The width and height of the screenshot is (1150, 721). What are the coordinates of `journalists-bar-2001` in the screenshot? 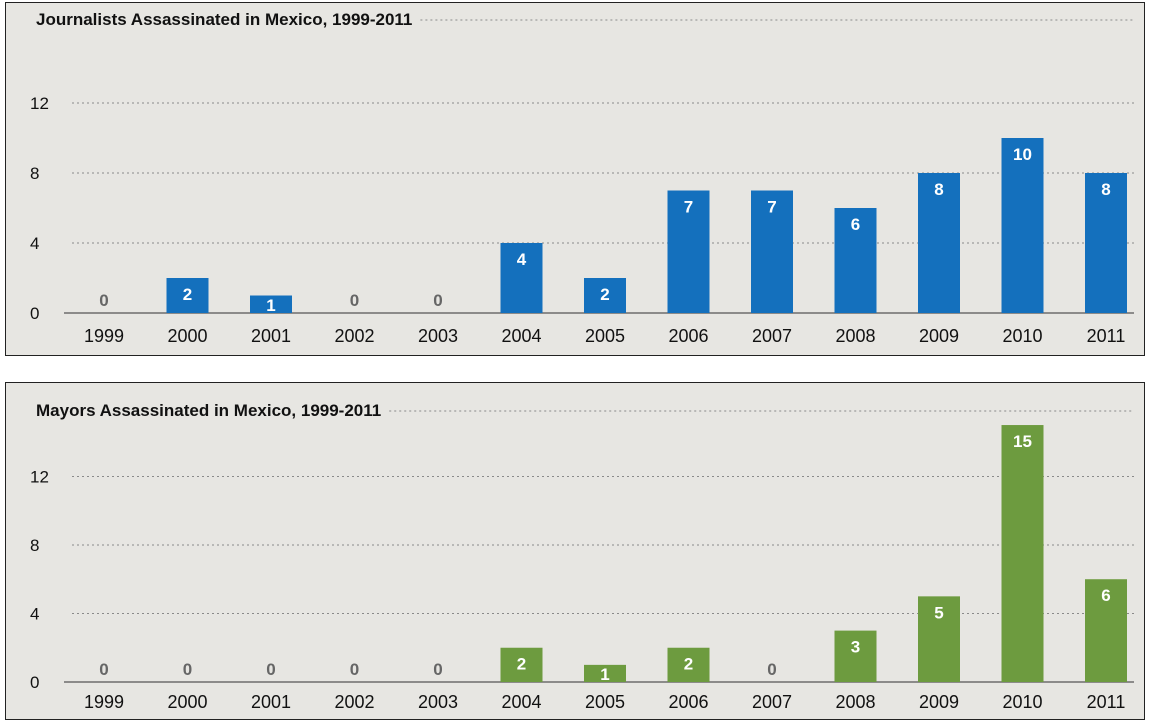 It's located at (271, 304).